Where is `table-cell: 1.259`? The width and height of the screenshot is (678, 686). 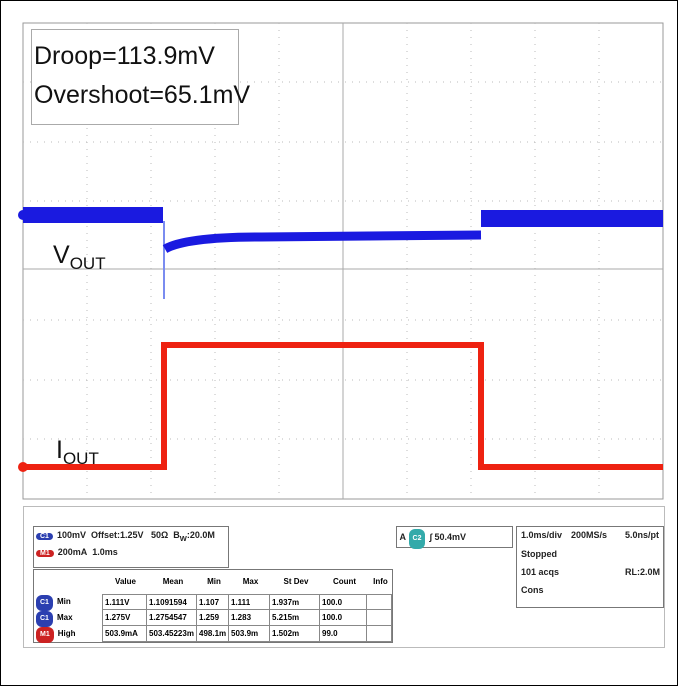 table-cell: 1.259 is located at coordinates (213, 618).